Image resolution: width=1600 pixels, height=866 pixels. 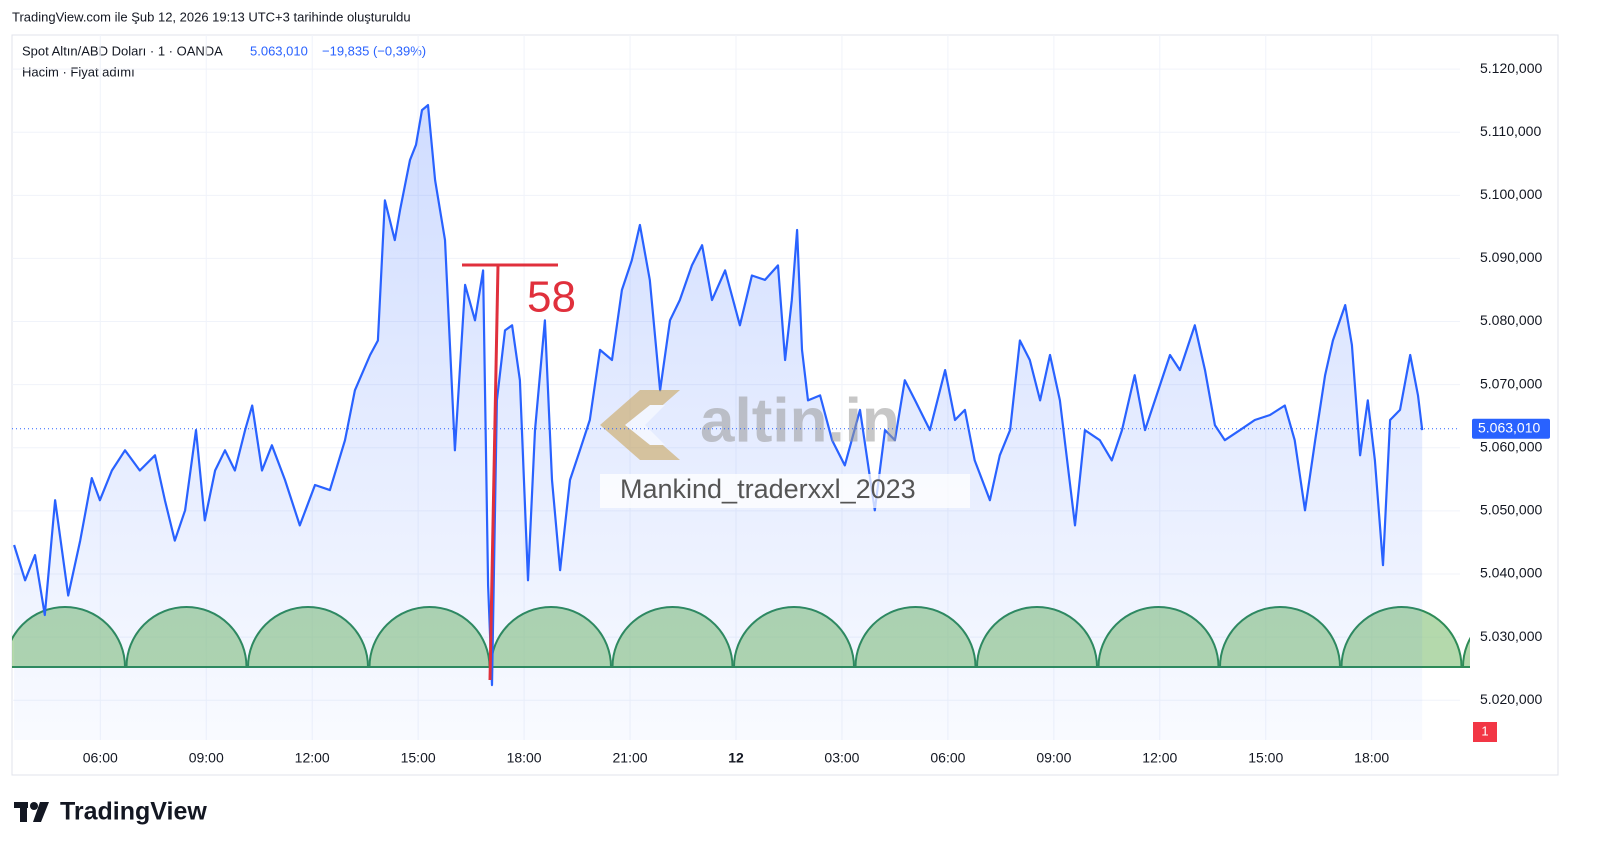 What do you see at coordinates (1511, 510) in the screenshot?
I see `y-tick-label: 5.050,000` at bounding box center [1511, 510].